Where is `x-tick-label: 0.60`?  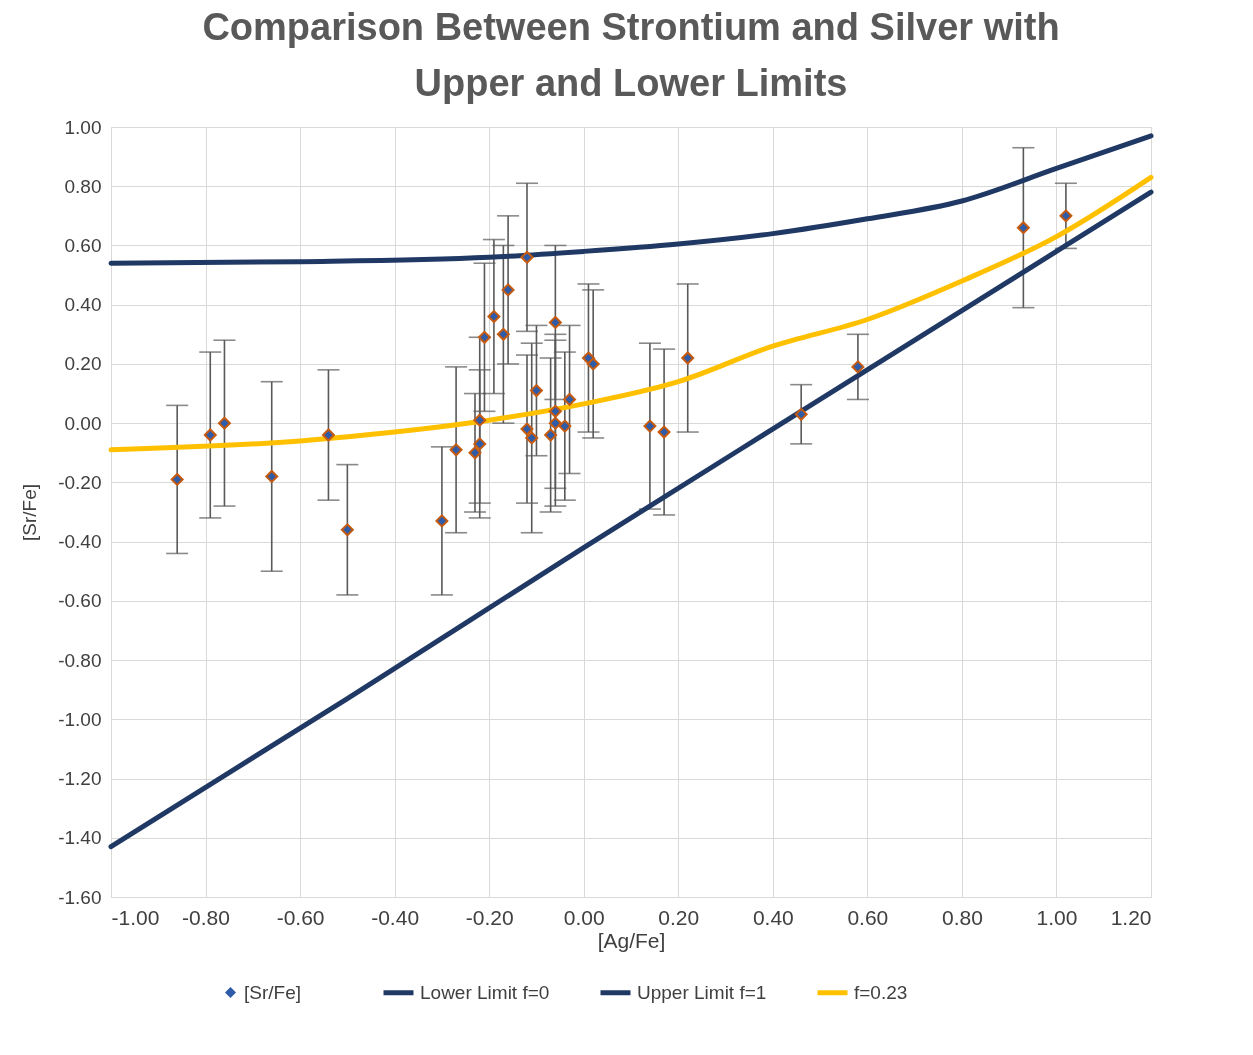 x-tick-label: 0.60 is located at coordinates (868, 917).